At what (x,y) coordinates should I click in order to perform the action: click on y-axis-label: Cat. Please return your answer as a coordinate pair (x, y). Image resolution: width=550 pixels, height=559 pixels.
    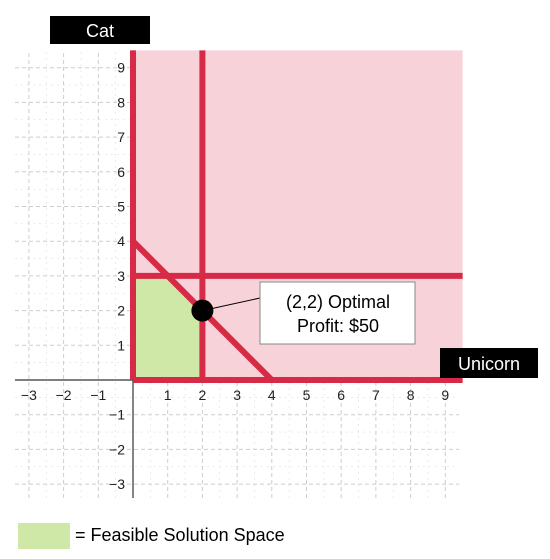
    Looking at the image, I should click on (100, 30).